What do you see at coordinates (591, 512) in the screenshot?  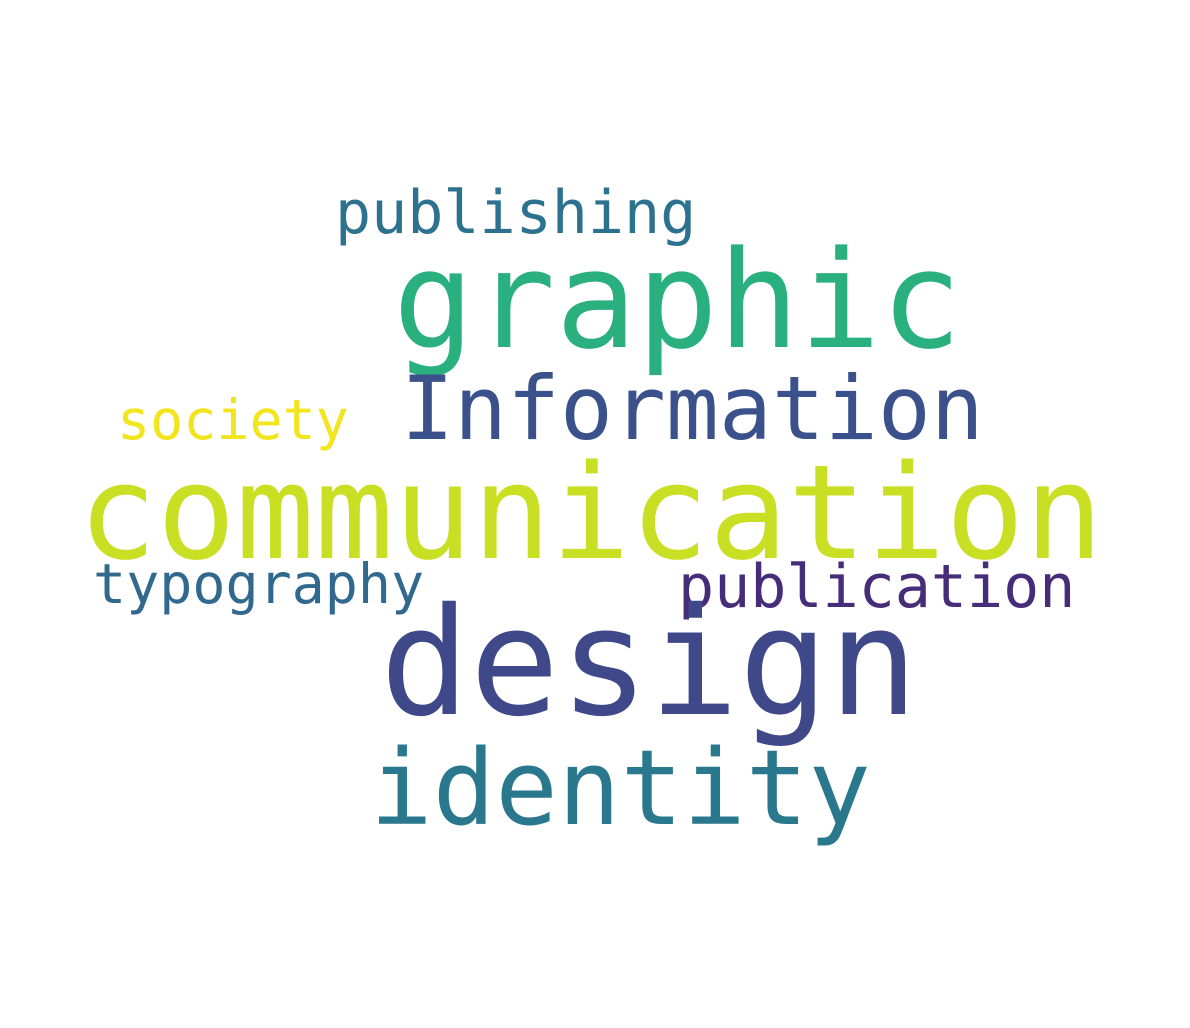 I see `word-communication: communication` at bounding box center [591, 512].